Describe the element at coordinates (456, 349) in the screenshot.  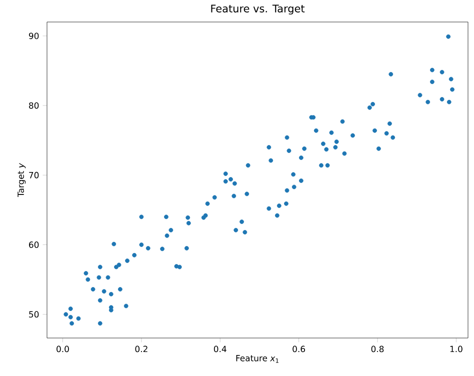
I see `x-tick-label: 1.0` at that location.